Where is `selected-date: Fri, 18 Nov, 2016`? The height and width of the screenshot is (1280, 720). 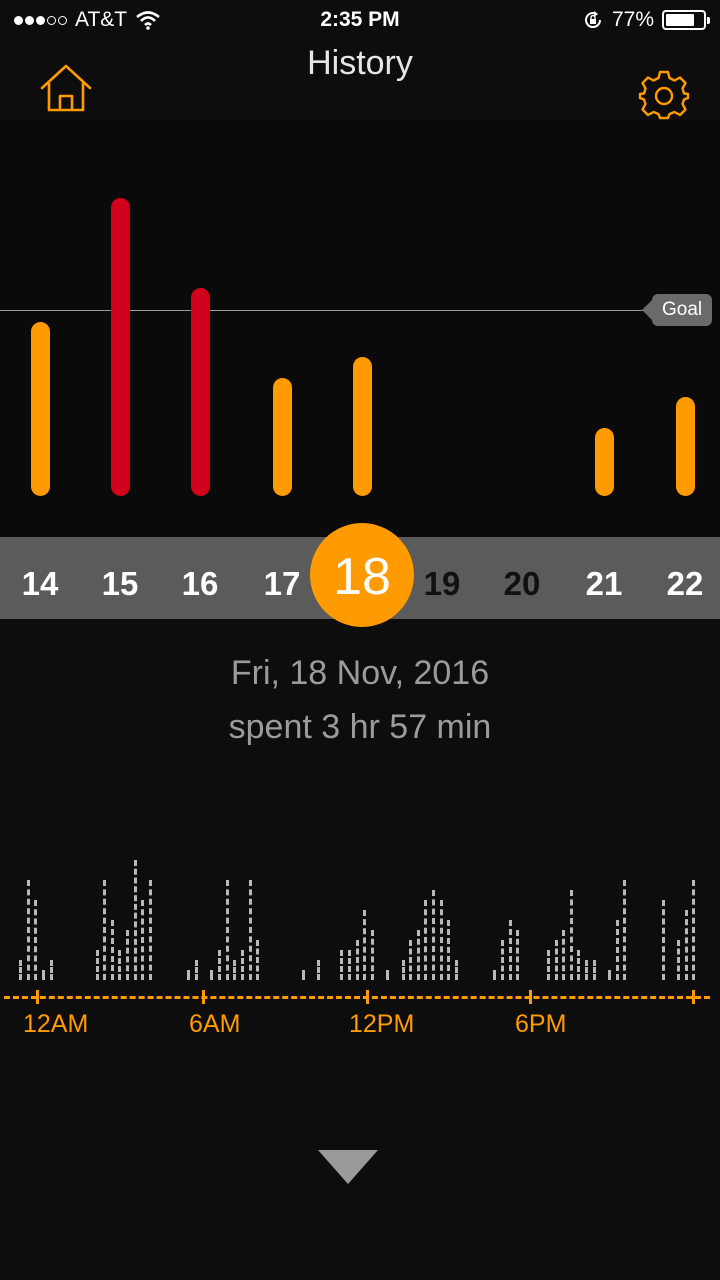 selected-date: Fri, 18 Nov, 2016 is located at coordinates (360, 673).